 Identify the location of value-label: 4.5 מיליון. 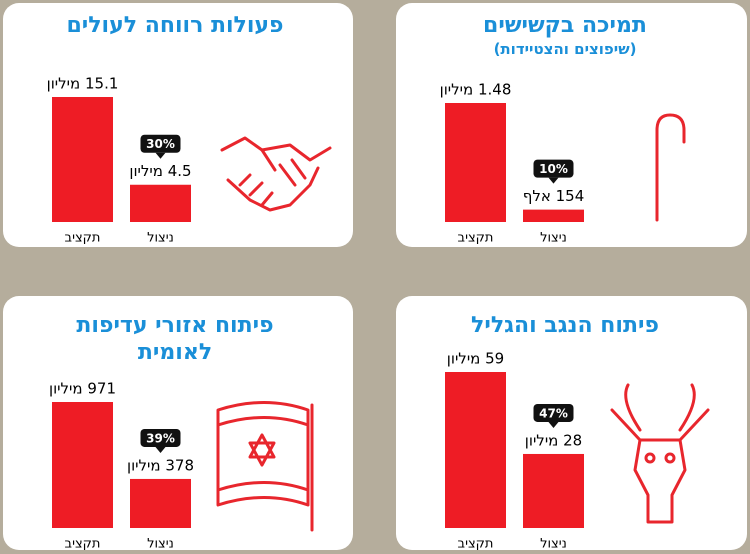
(160, 171).